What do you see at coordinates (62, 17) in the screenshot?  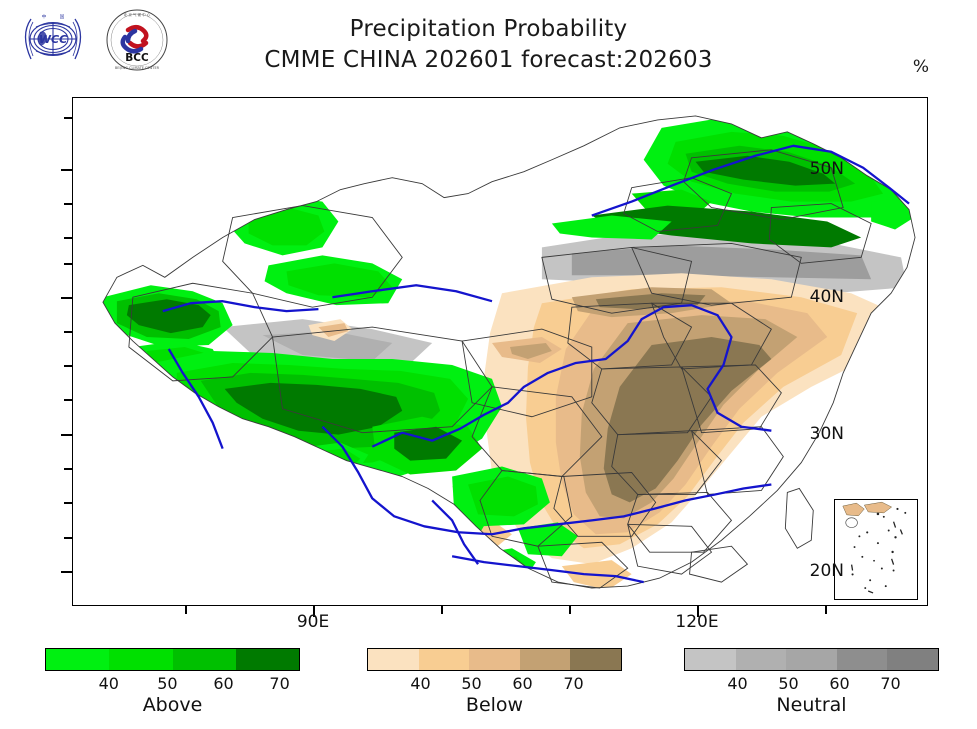 I see `svg-text: 国` at bounding box center [62, 17].